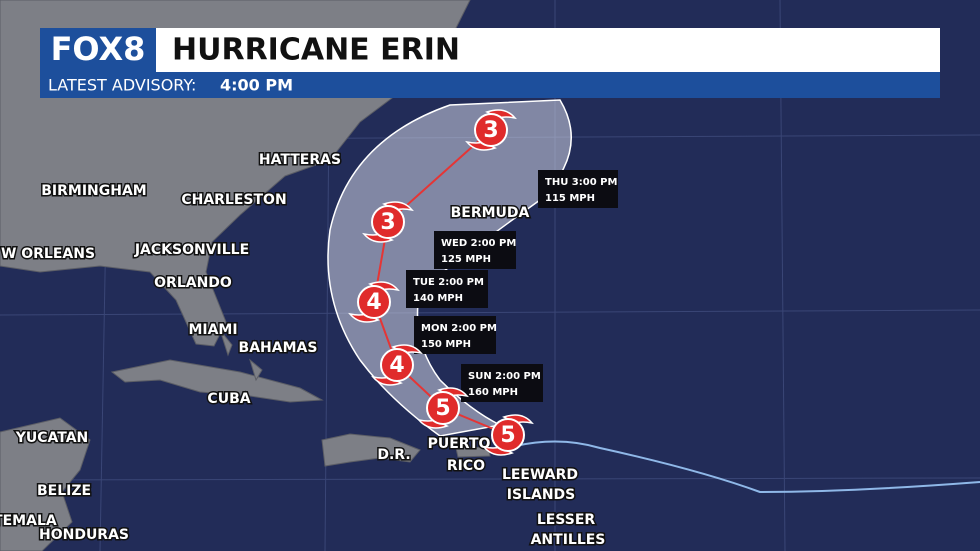 Image resolution: width=980 pixels, height=551 pixels. Describe the element at coordinates (256, 85) in the screenshot. I see `advisory-time: 4:00 PM` at that location.